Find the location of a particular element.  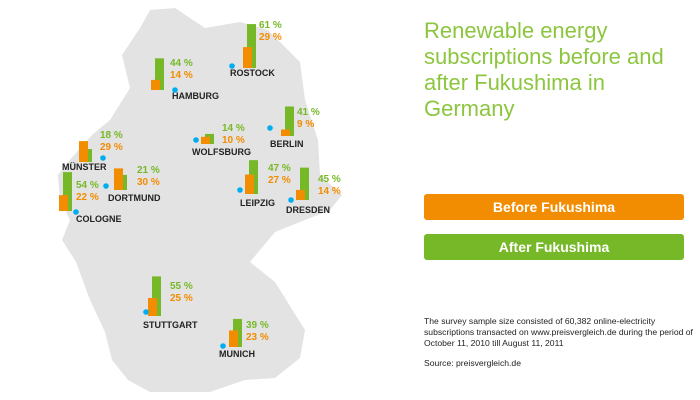

value-after-hamburg: 44 % is located at coordinates (181, 63).